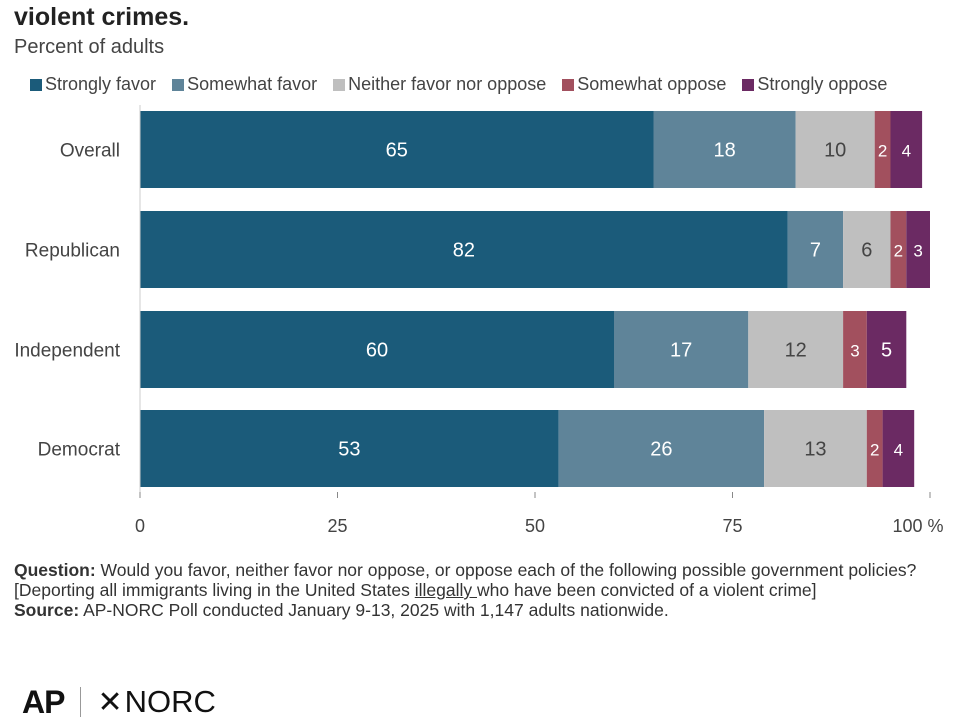  Describe the element at coordinates (110, 702) in the screenshot. I see `norc-mark-icon: ✕` at that location.